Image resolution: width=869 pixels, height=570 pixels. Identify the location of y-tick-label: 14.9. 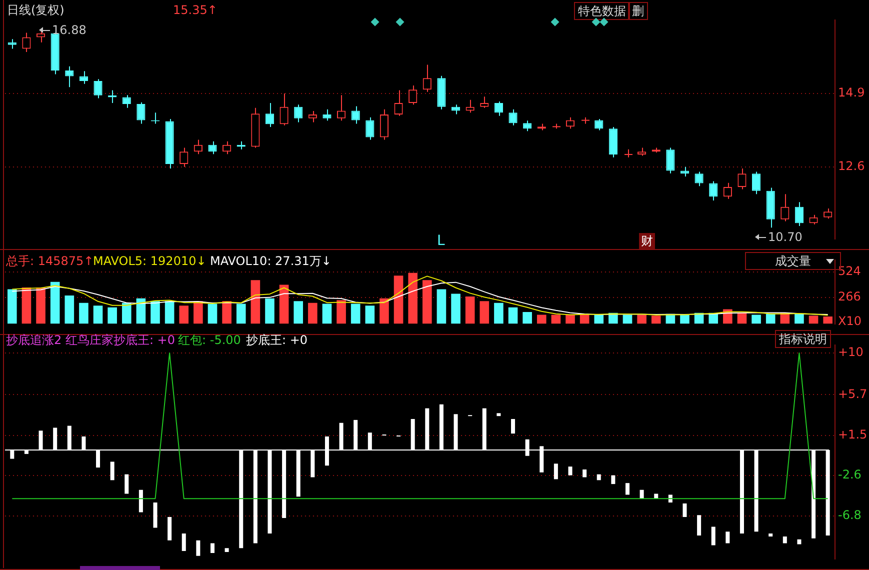
(851, 93).